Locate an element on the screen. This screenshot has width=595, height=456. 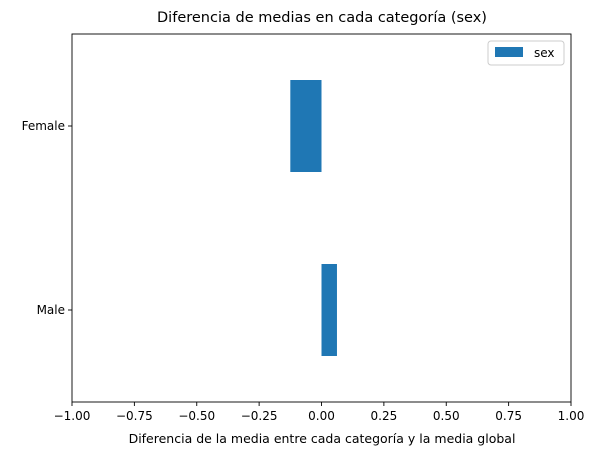
bar-male is located at coordinates (329, 310).